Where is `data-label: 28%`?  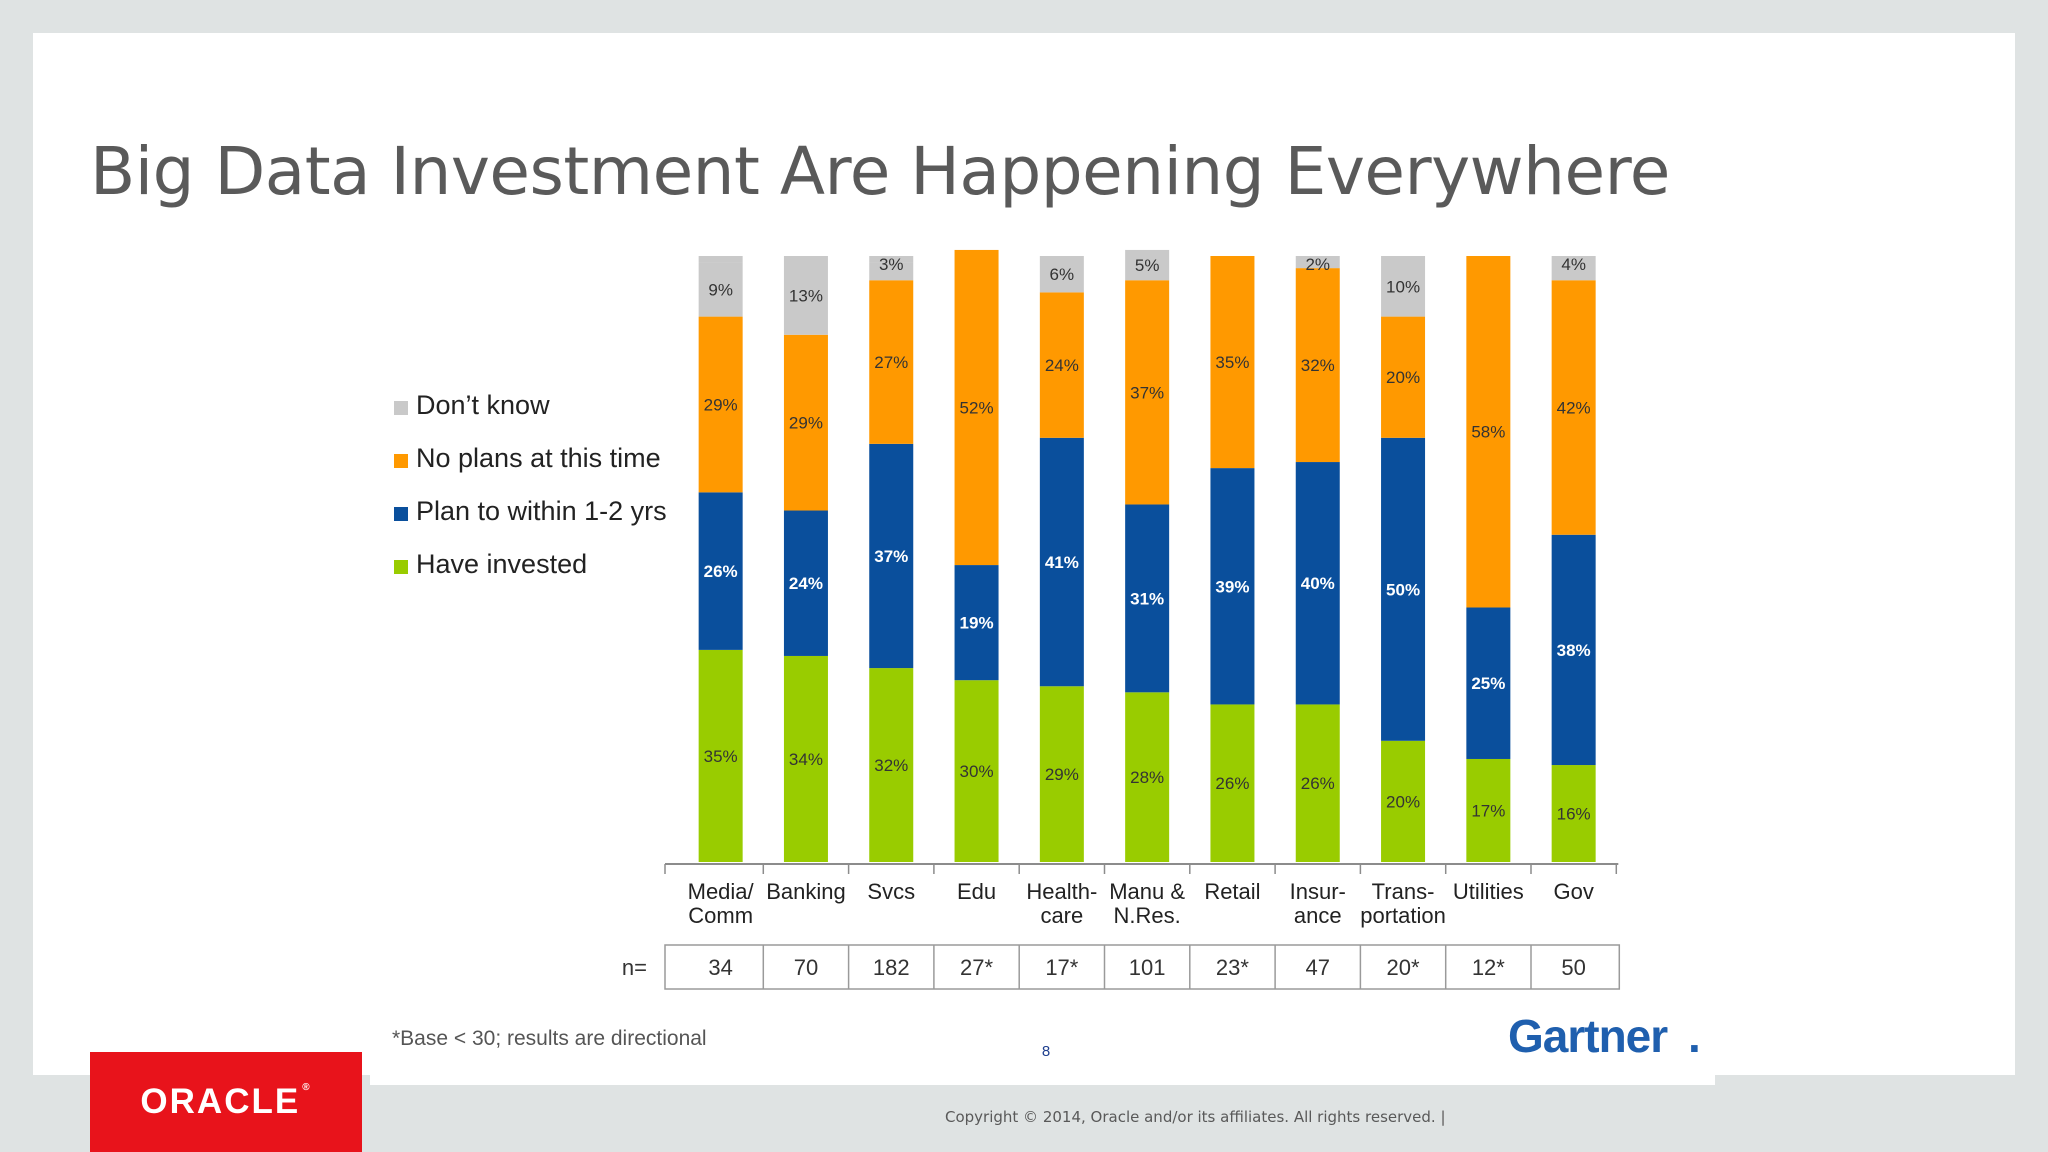 data-label: 28% is located at coordinates (1147, 777).